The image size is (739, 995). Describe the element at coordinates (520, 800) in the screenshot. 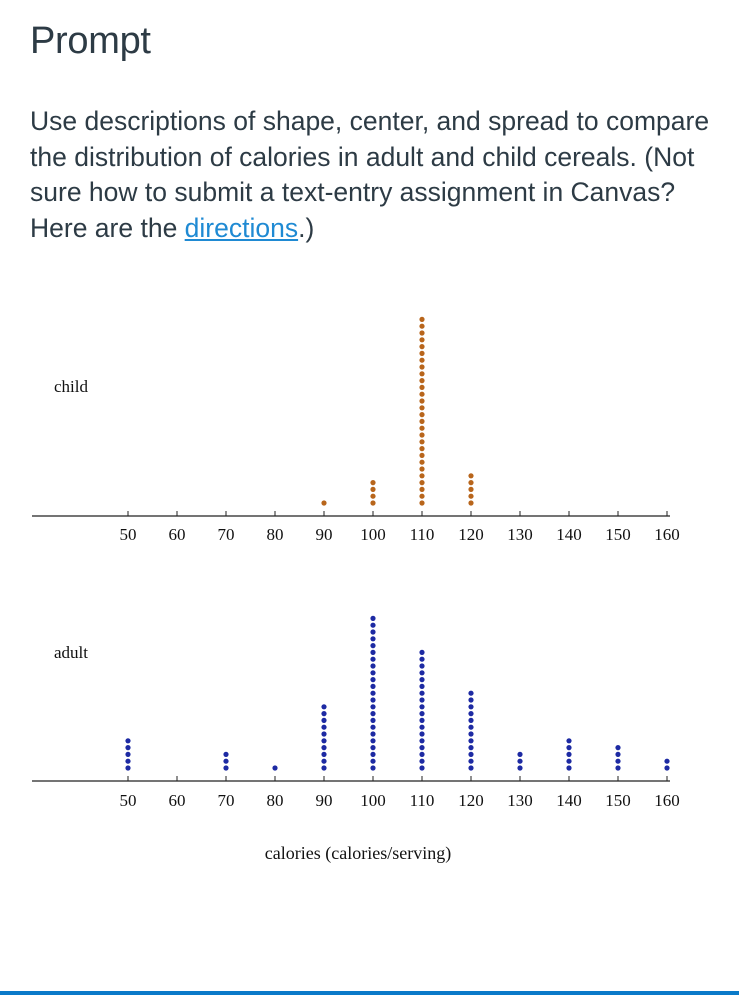

I see `adult-tick-label: 130` at that location.